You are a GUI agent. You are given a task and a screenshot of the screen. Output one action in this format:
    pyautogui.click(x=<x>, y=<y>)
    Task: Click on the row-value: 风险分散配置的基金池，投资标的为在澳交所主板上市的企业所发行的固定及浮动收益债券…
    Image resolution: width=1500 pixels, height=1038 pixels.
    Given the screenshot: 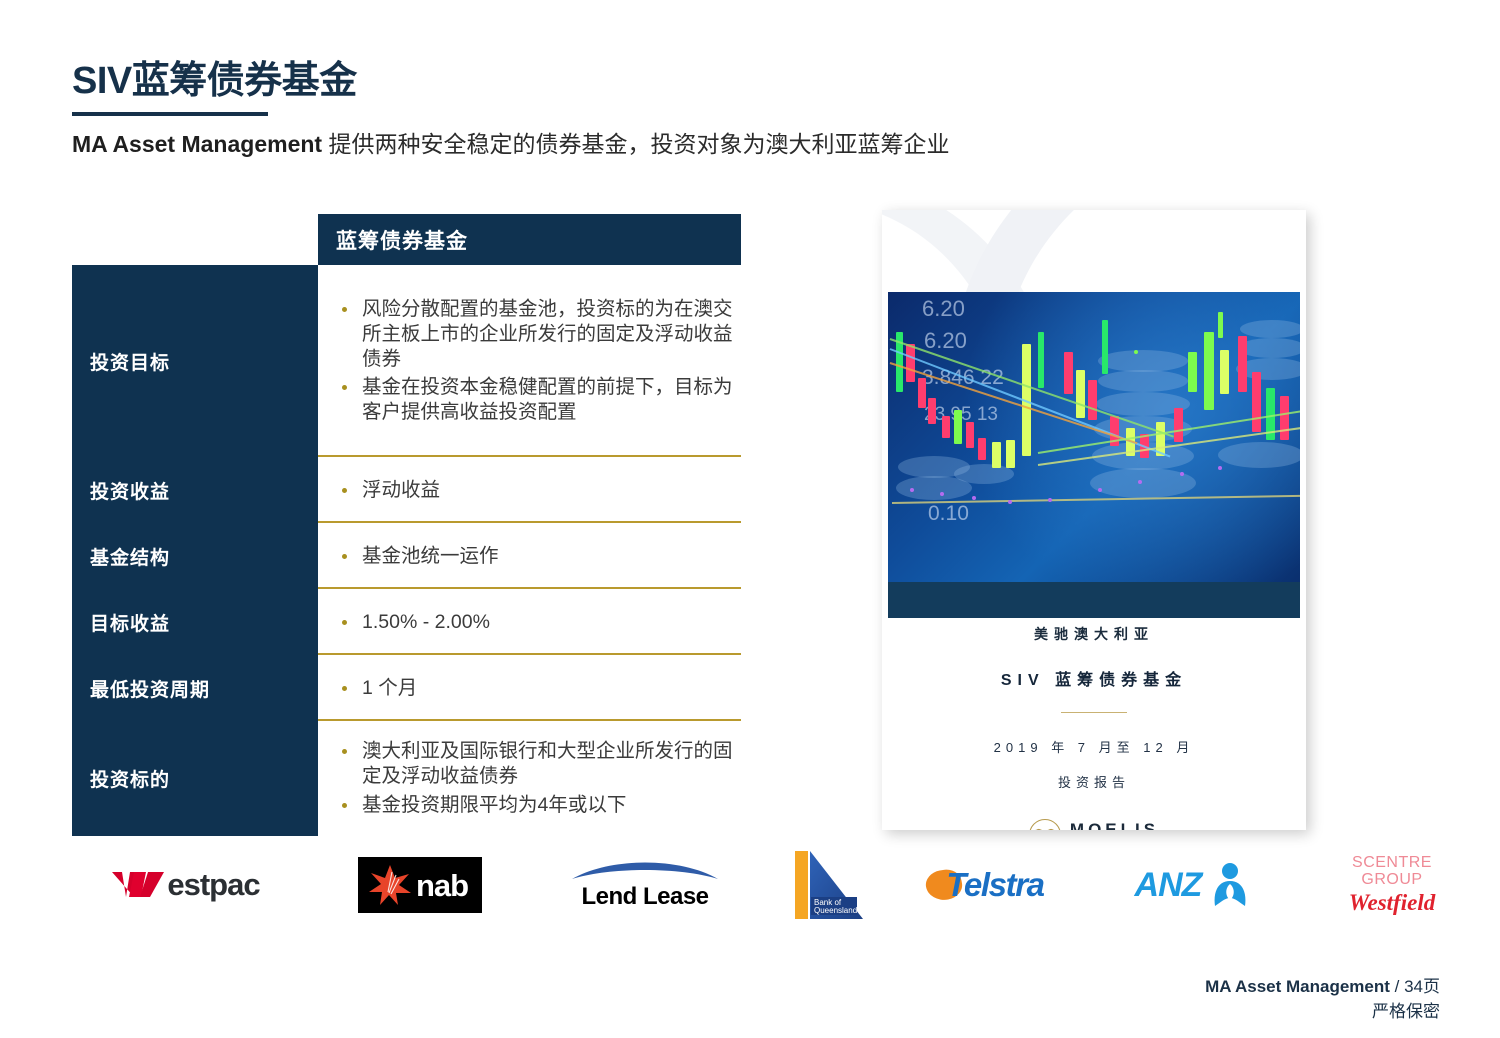 What is the action you would take?
    pyautogui.click(x=529, y=361)
    